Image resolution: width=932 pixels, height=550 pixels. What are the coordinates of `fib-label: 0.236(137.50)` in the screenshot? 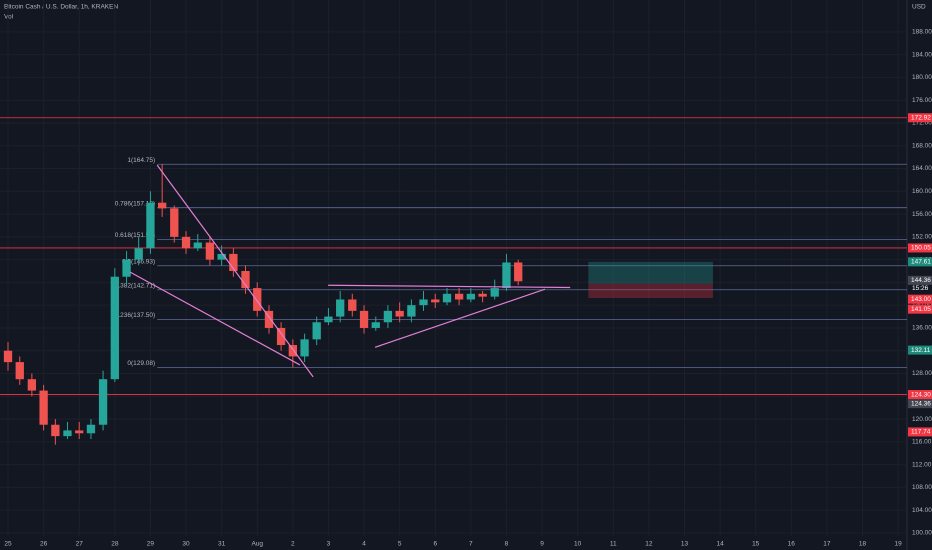 It's located at (135, 315).